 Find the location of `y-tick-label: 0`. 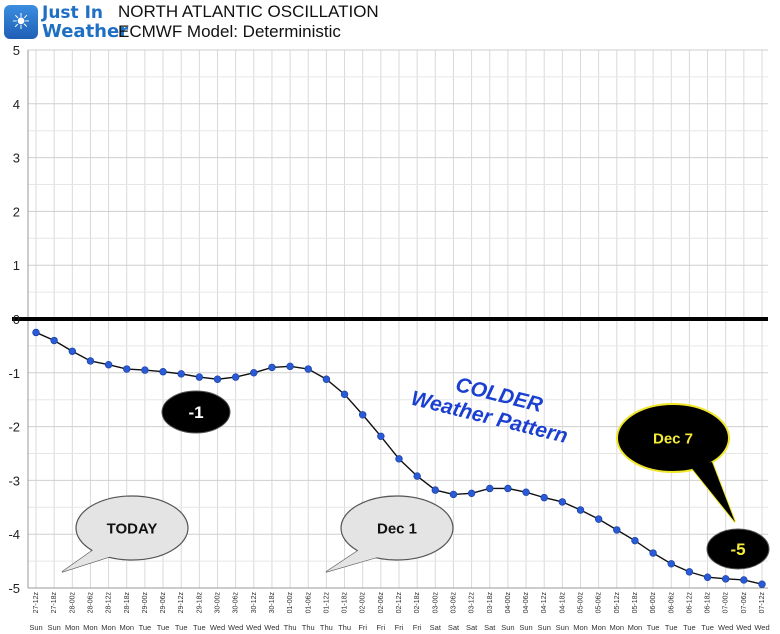

y-tick-label: 0 is located at coordinates (16, 319).